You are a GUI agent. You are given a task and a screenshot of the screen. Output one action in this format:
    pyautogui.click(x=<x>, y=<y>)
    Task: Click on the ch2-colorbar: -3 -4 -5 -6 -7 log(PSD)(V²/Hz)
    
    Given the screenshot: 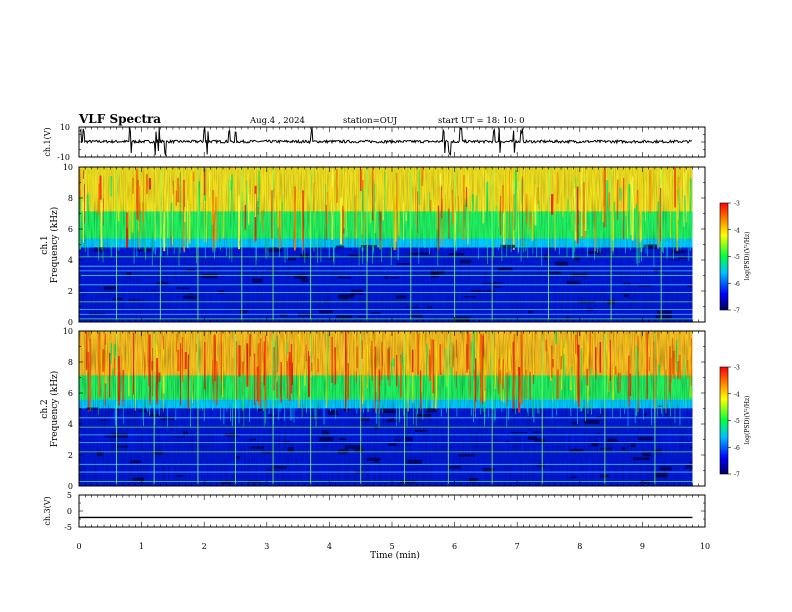 What is the action you would take?
    pyautogui.click(x=735, y=422)
    